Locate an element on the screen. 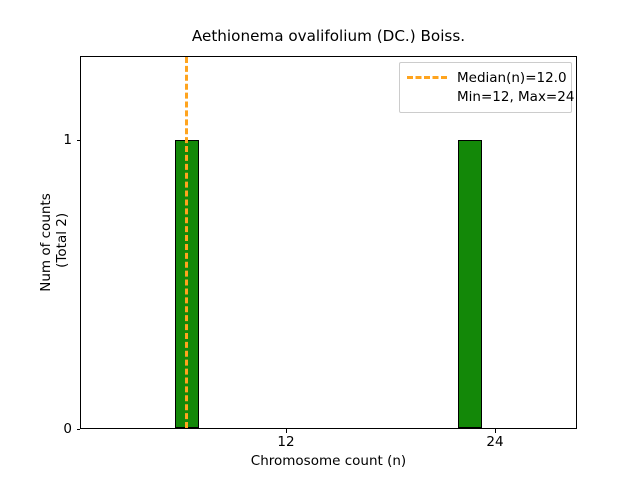 Image resolution: width=640 pixels, height=480 pixels. y-axis-label: Num of counts (Total 2) is located at coordinates (54, 242).